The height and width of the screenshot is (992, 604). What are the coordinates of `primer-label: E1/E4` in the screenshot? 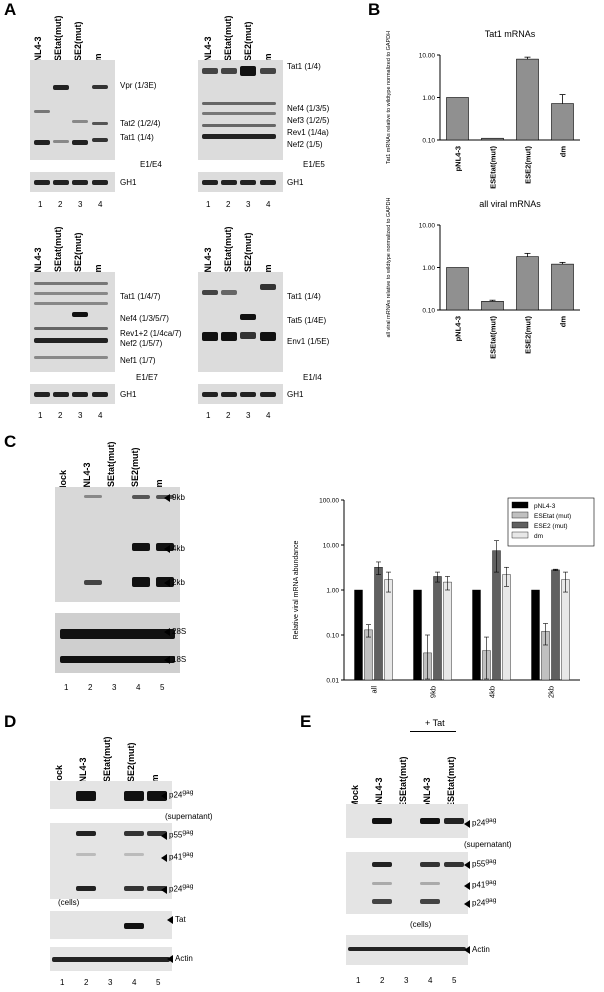 It's located at (151, 164).